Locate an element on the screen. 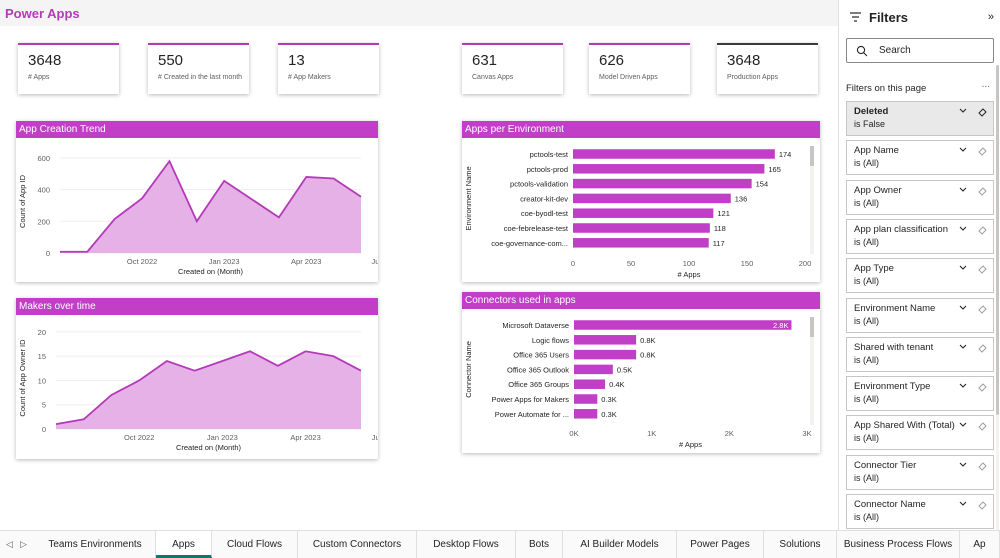 The height and width of the screenshot is (558, 1000). category-label: pctools-validation is located at coordinates (539, 184).